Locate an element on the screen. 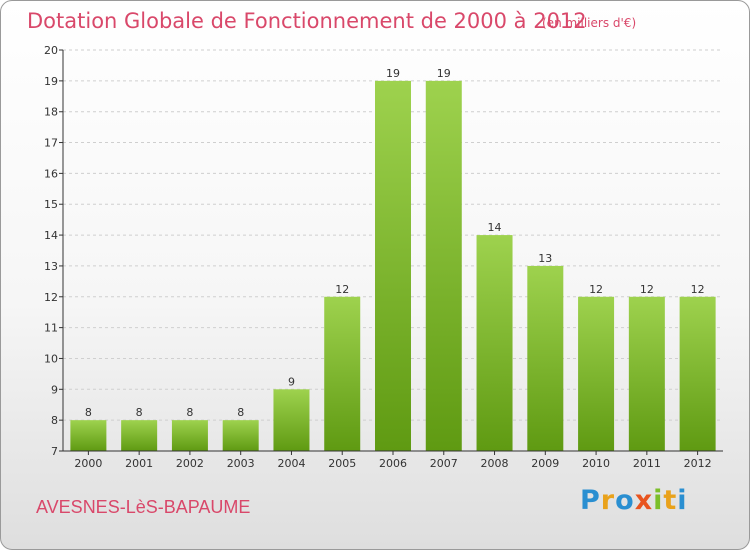 The image size is (750, 550). y-tick-label: 11 is located at coordinates (51, 328).